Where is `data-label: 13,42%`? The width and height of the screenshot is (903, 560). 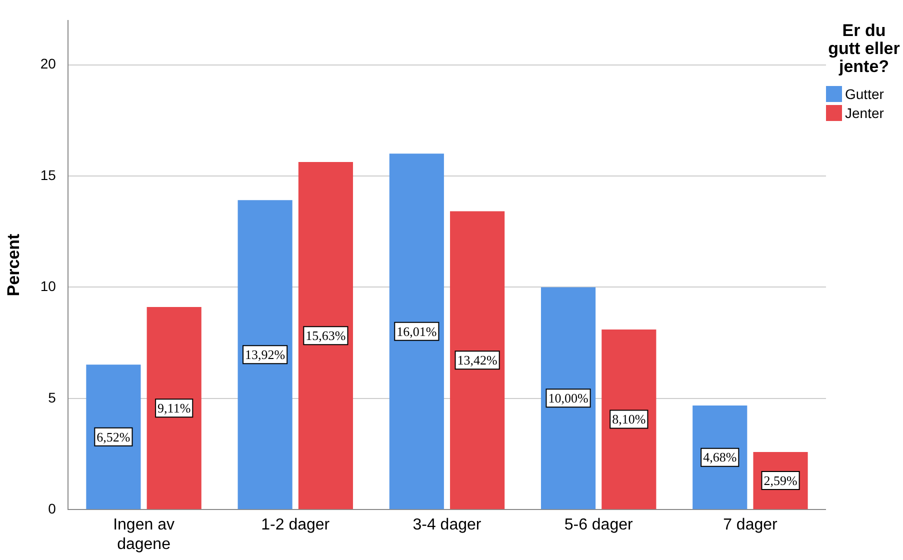 data-label: 13,42% is located at coordinates (477, 360).